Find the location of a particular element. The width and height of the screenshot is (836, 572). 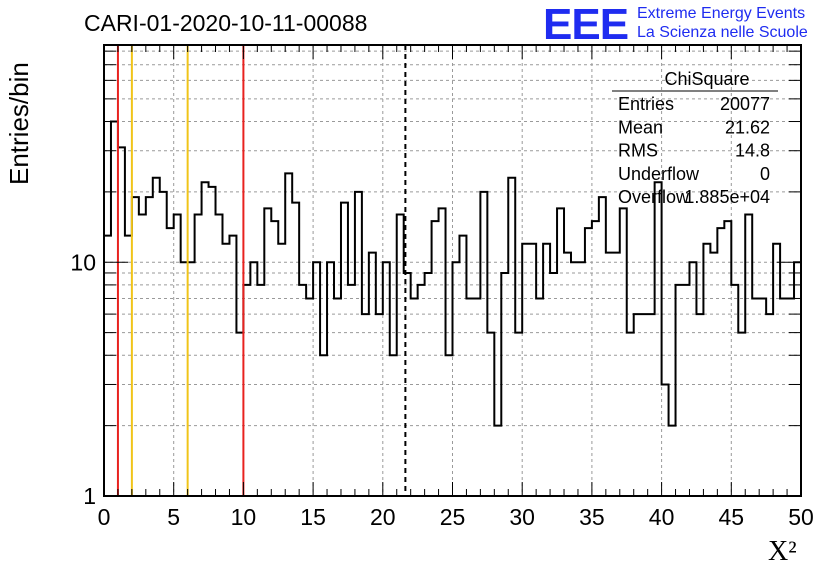

x-tick-label: 5 is located at coordinates (173, 517).